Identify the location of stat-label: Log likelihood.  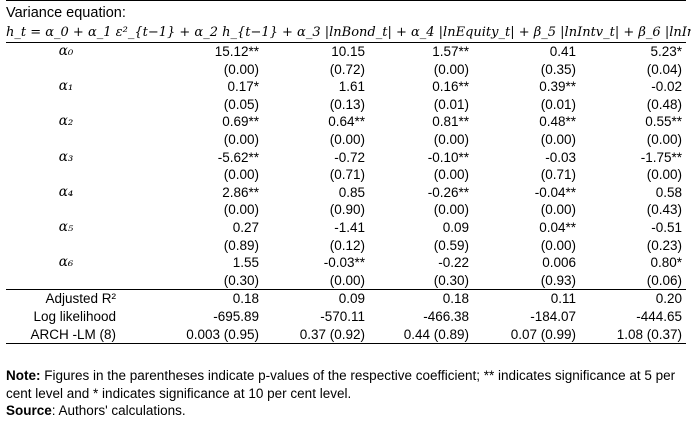
(74, 316).